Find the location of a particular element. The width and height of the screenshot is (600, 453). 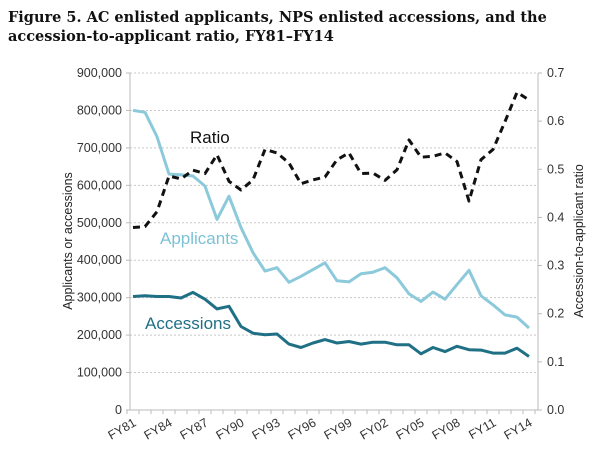

y-tick-label: 300,000 is located at coordinates (99, 298).